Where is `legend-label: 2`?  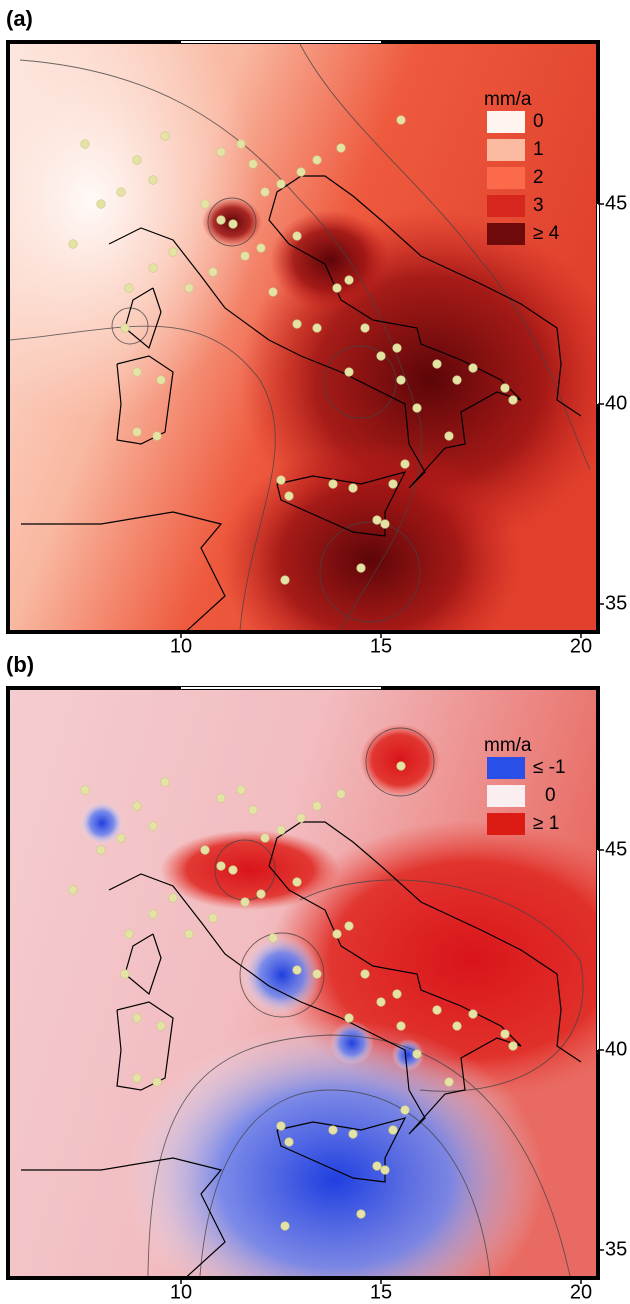 legend-label: 2 is located at coordinates (538, 177).